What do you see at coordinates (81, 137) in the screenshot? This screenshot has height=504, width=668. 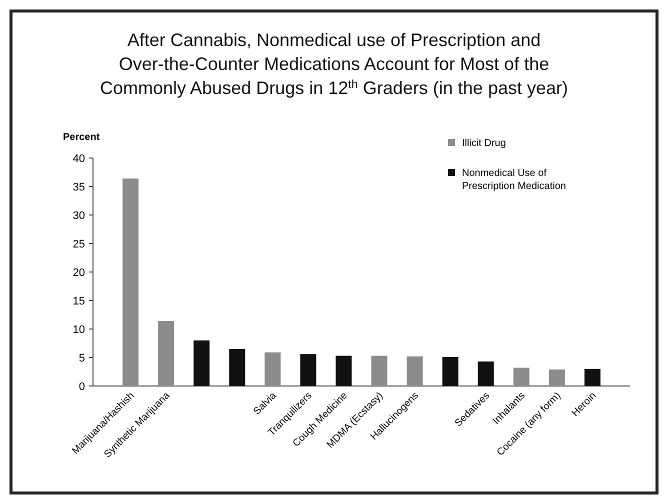 I see `y-axis-title: Percent` at bounding box center [81, 137].